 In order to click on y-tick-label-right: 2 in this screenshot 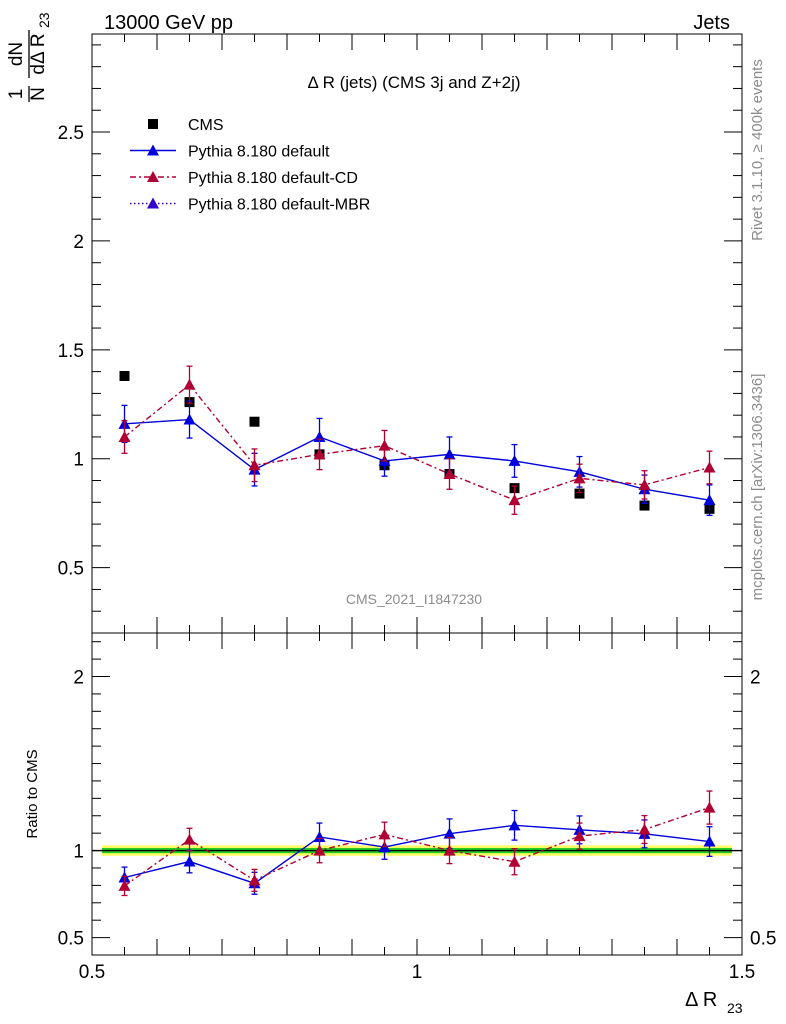, I will do `click(755, 678)`.